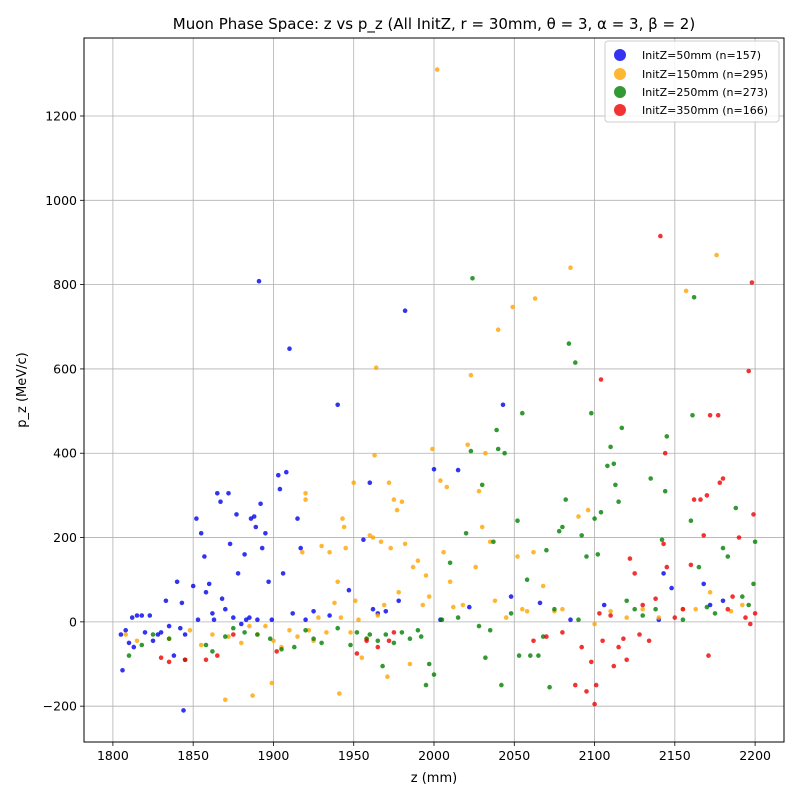 This screenshot has width=800, height=800. Describe the element at coordinates (61, 200) in the screenshot. I see `y-tick-label: 1000` at that location.